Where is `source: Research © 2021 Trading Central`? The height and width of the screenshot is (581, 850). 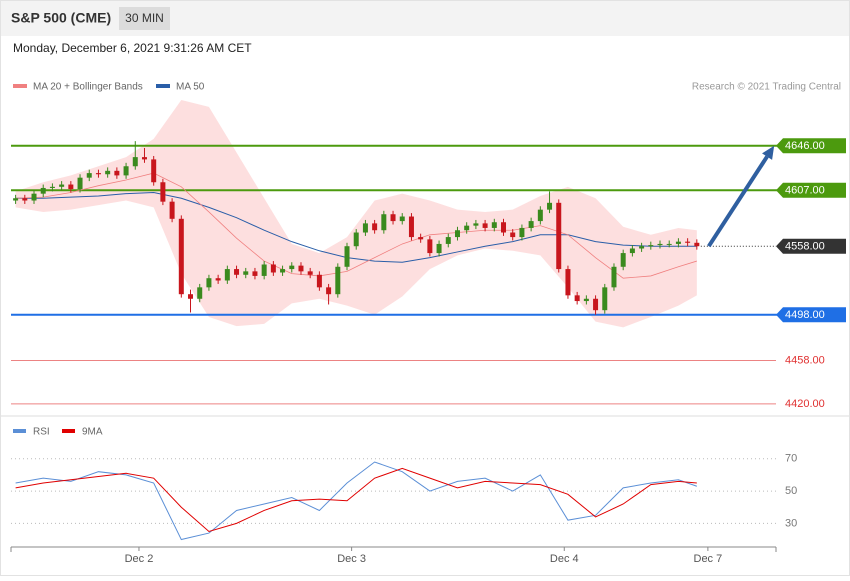
source: Research © 2021 Trading Central is located at coordinates (766, 87).